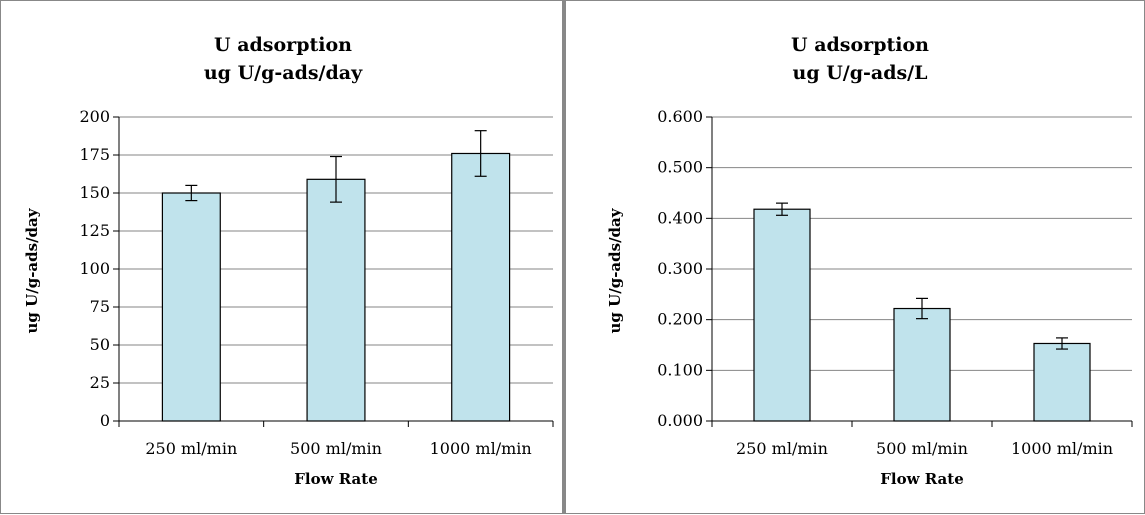 The width and height of the screenshot is (1145, 515). I want to click on y-tick-label: 100, so click(94, 268).